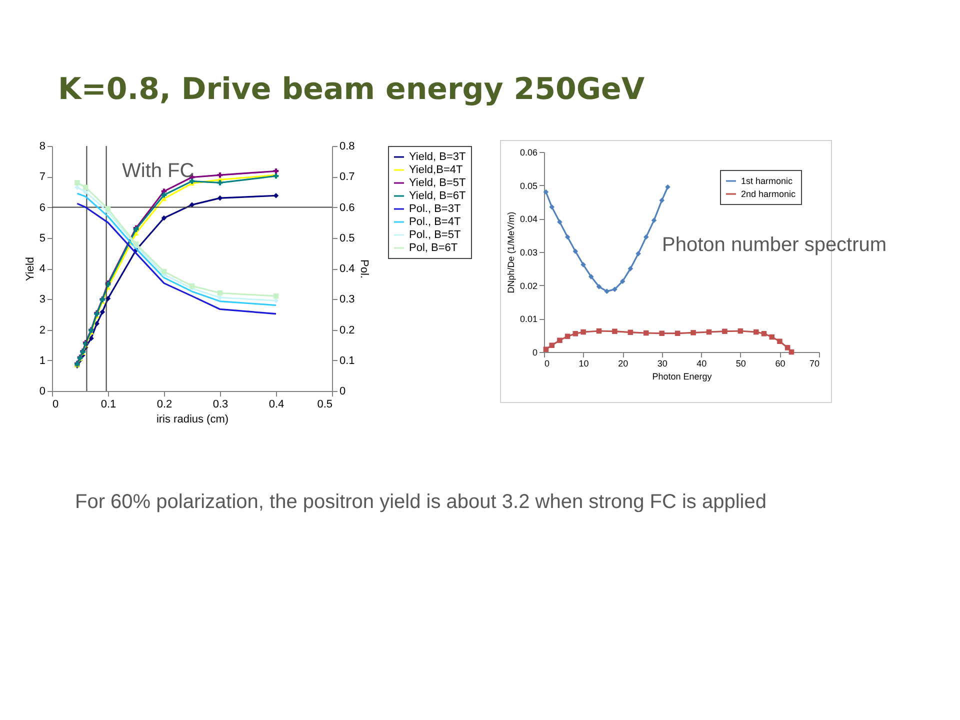 The image size is (960, 720). What do you see at coordinates (767, 181) in the screenshot?
I see `legend-label: 1st harmonic` at bounding box center [767, 181].